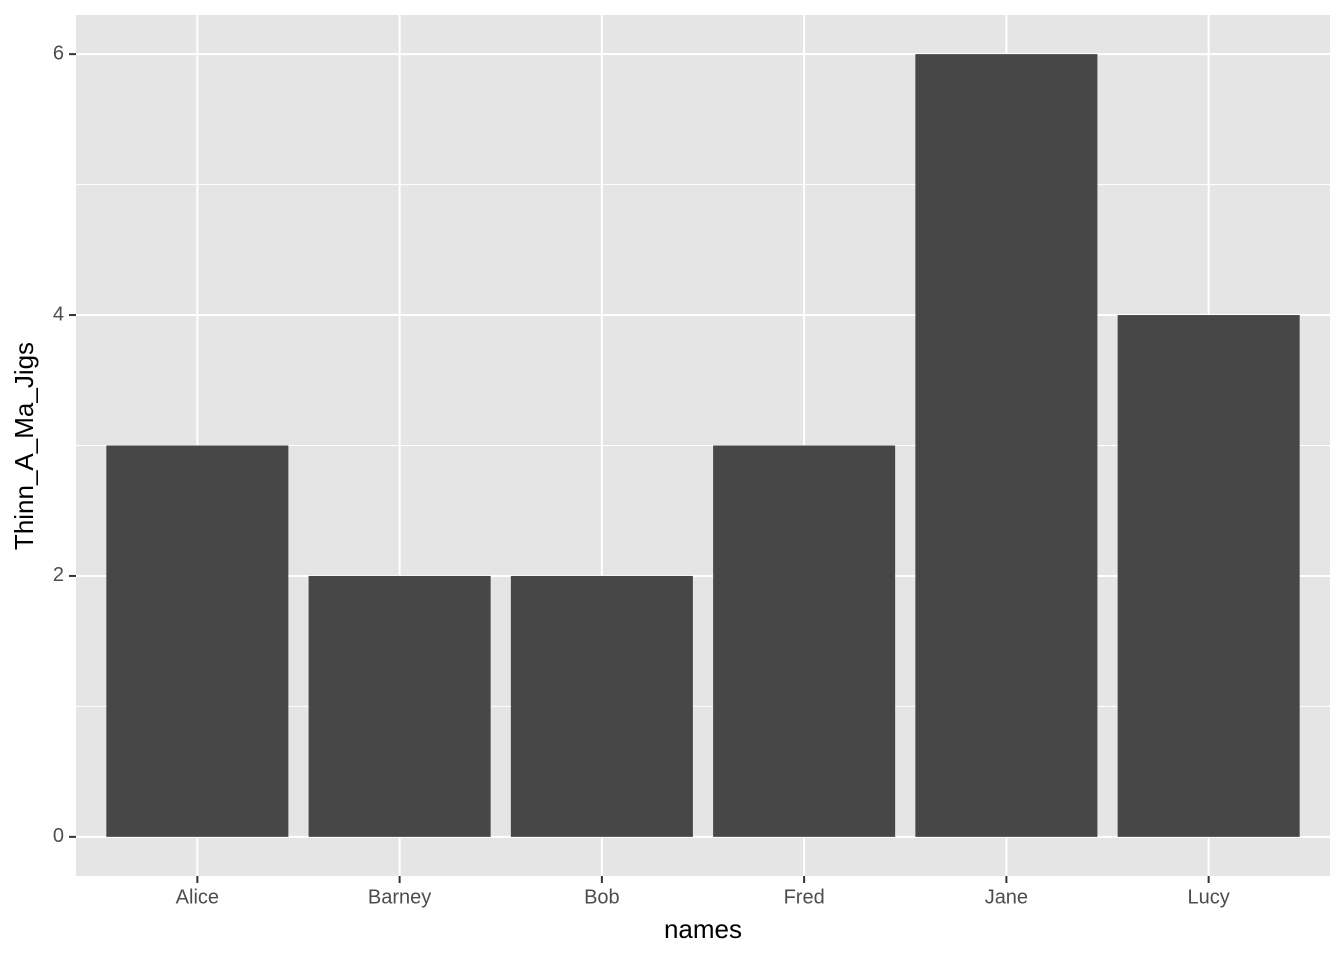 The height and width of the screenshot is (960, 1344). I want to click on y-axis-title: Thinn_A_Ma_Jigs, so click(24, 446).